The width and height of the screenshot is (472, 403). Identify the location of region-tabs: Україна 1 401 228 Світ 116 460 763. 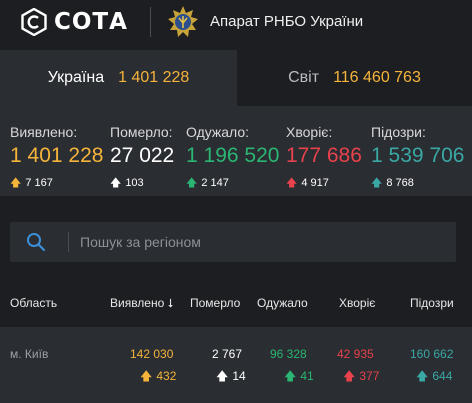
(236, 78).